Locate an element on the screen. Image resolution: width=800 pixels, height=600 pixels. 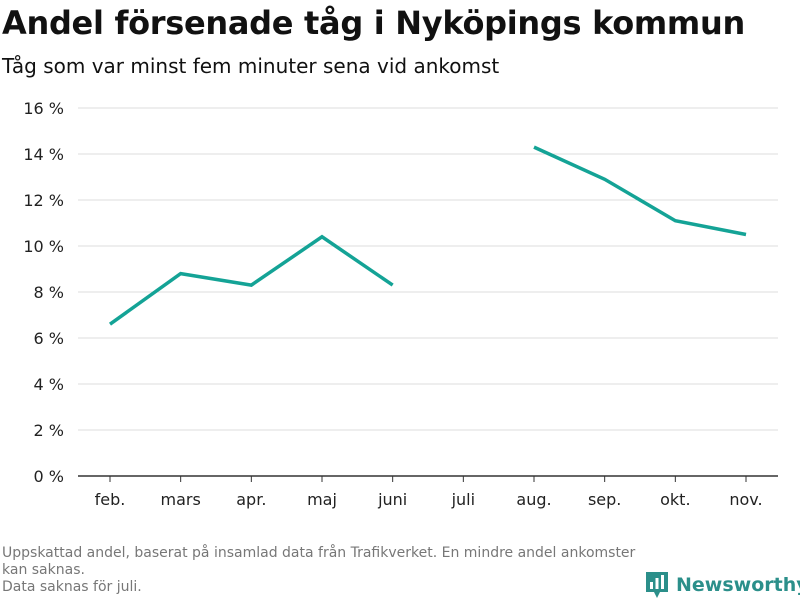
brand-logo: Newsworthy is located at coordinates (722, 585).